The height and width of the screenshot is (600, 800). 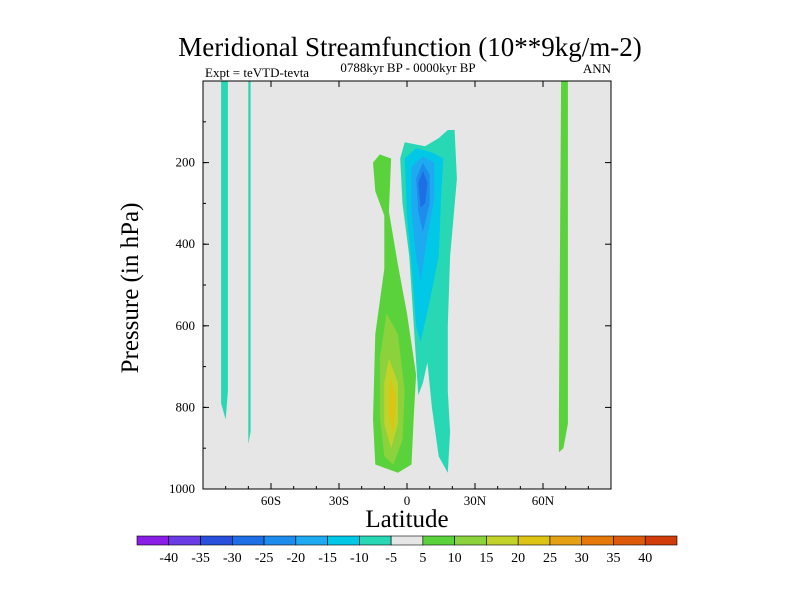 I want to click on x-tick-label: 30S, so click(x=339, y=500).